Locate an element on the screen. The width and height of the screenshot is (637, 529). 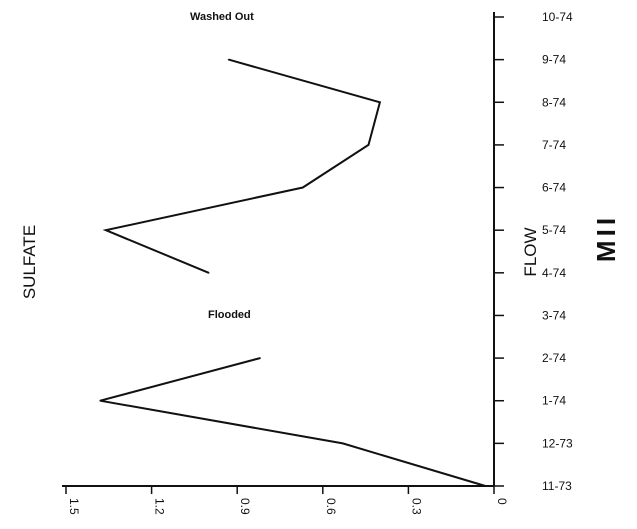
x-tick-label: 0.3 is located at coordinates (416, 506).